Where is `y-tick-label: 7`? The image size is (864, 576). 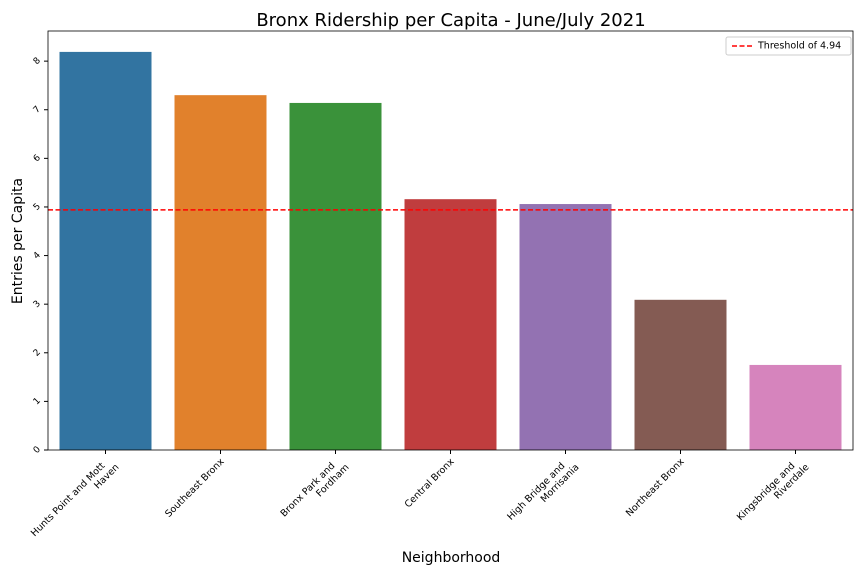 y-tick-label: 7 is located at coordinates (37, 110).